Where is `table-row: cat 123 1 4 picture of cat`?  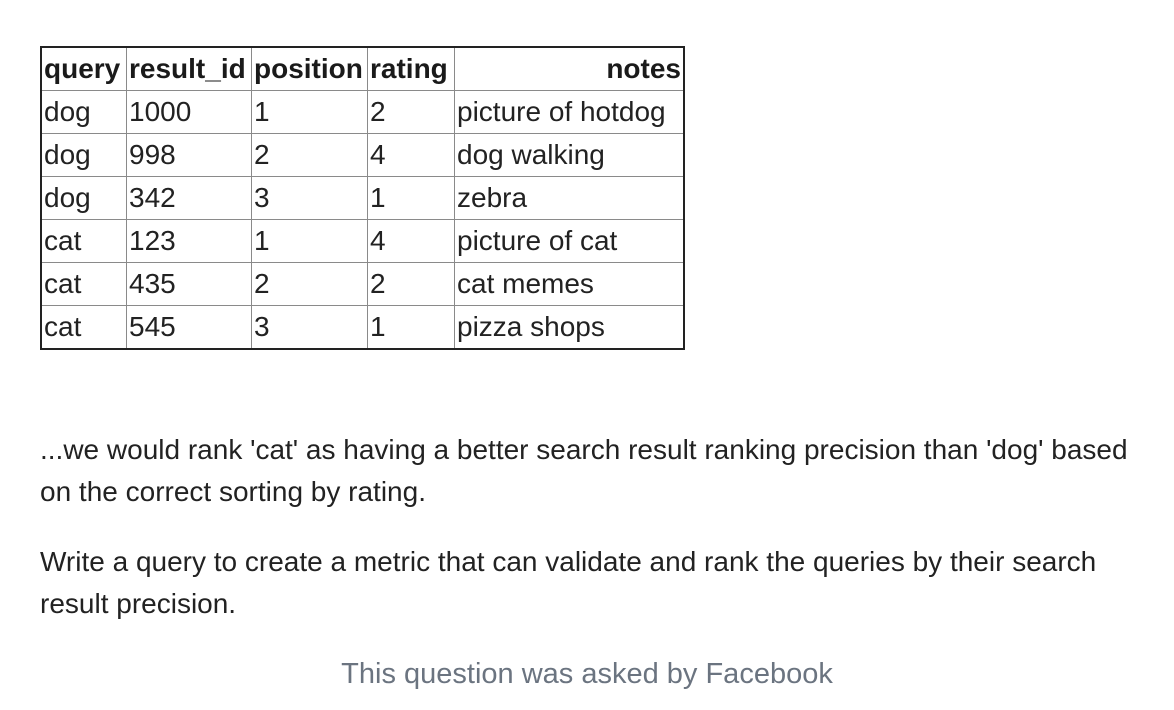 table-row: cat 123 1 4 picture of cat is located at coordinates (362, 241).